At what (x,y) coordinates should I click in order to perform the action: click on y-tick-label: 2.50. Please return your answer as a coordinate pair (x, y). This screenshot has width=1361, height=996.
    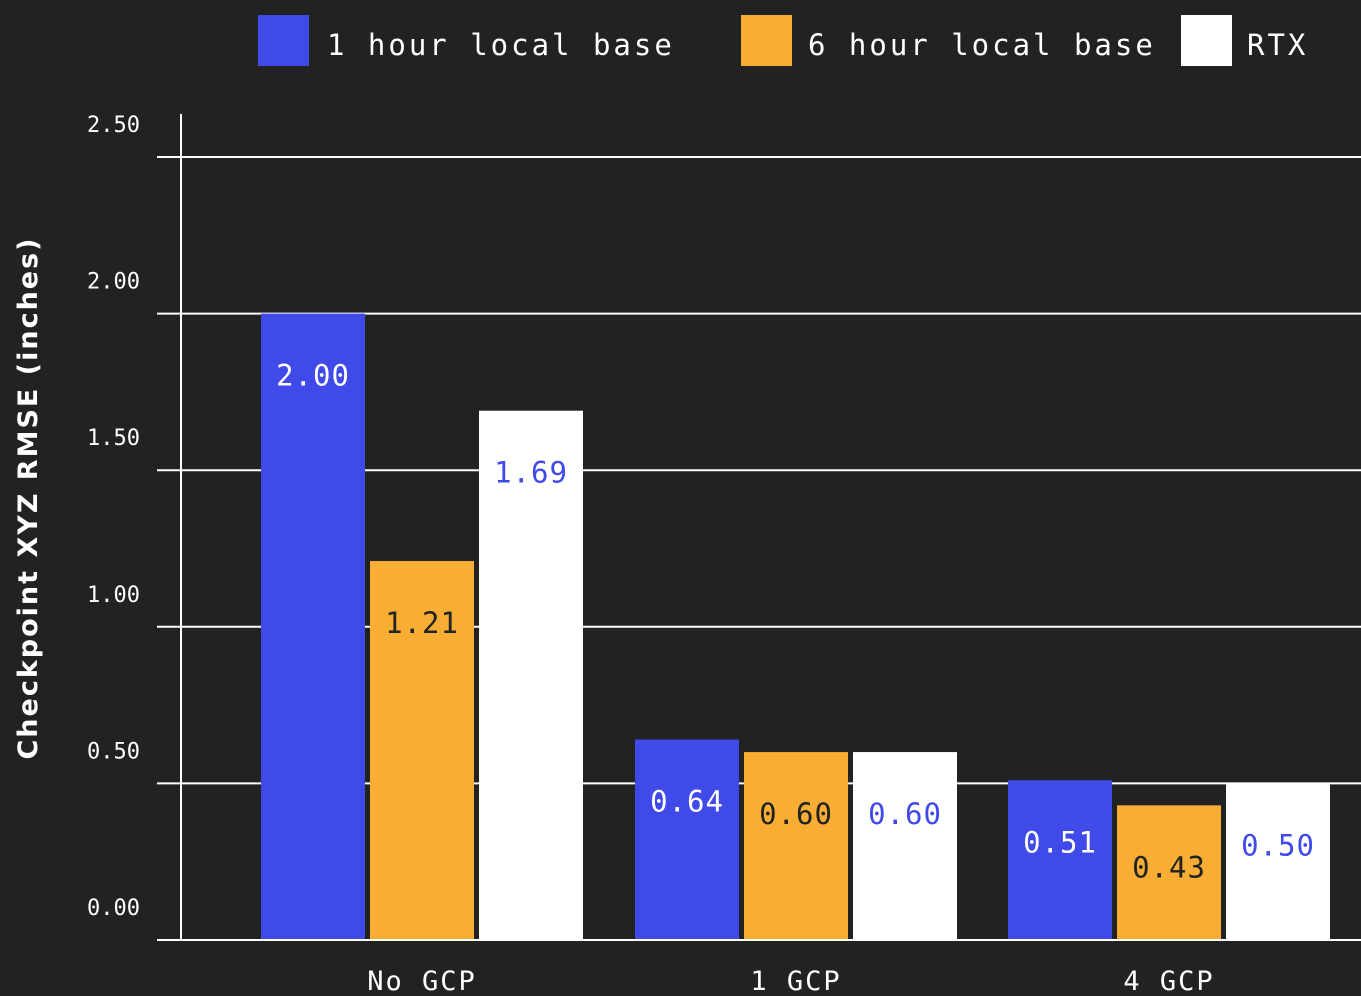
    Looking at the image, I should click on (113, 125).